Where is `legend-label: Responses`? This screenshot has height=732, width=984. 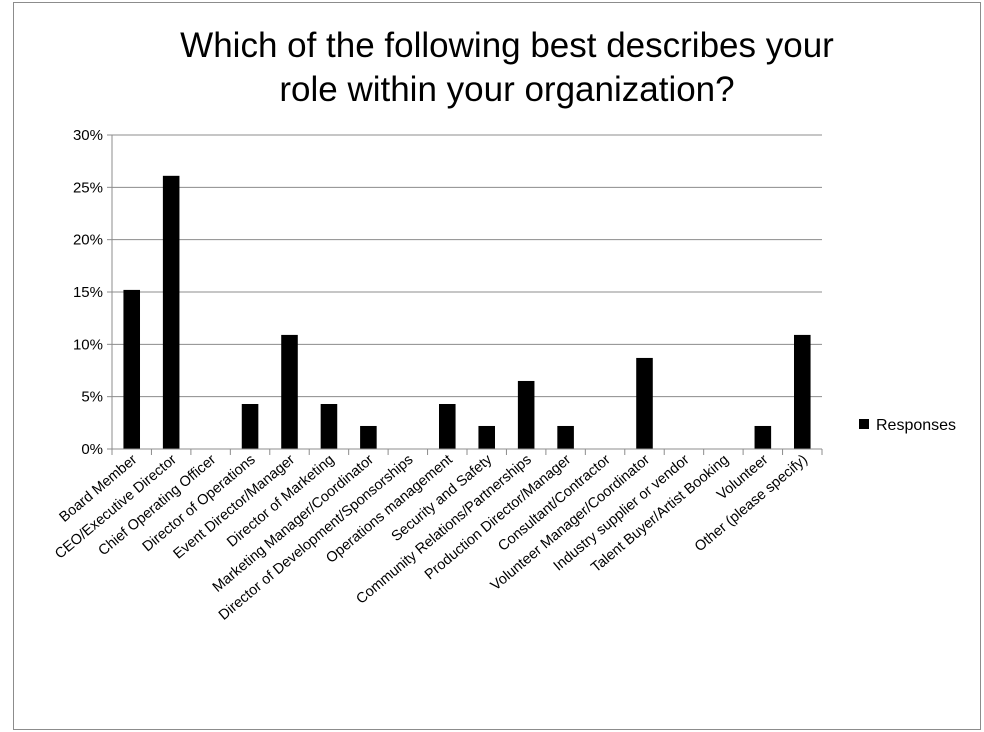 legend-label: Responses is located at coordinates (916, 425).